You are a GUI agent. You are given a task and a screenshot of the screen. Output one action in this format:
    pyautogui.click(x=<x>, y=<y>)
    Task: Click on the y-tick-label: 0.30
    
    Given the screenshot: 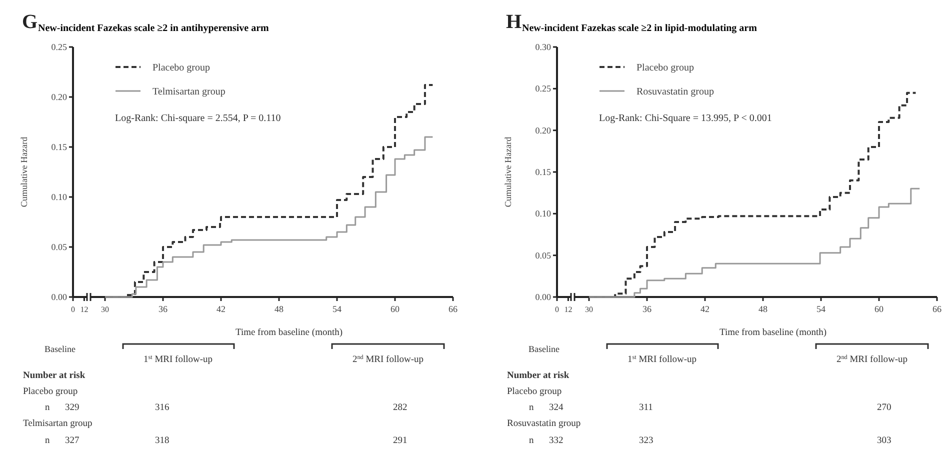 What is the action you would take?
    pyautogui.click(x=543, y=47)
    